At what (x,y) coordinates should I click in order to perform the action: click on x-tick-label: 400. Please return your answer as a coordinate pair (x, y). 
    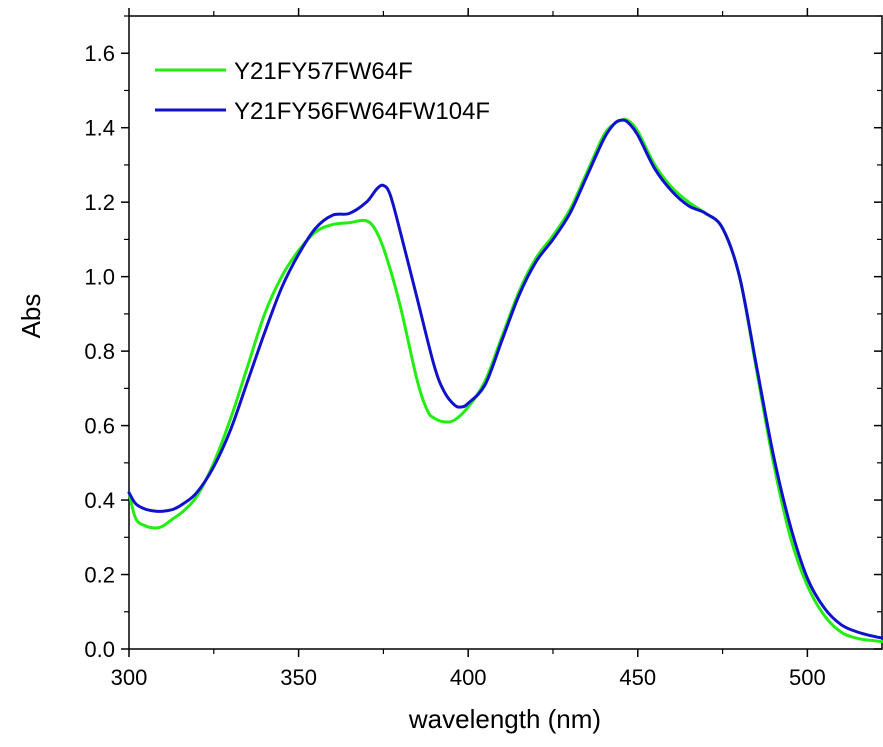
    Looking at the image, I should click on (468, 677).